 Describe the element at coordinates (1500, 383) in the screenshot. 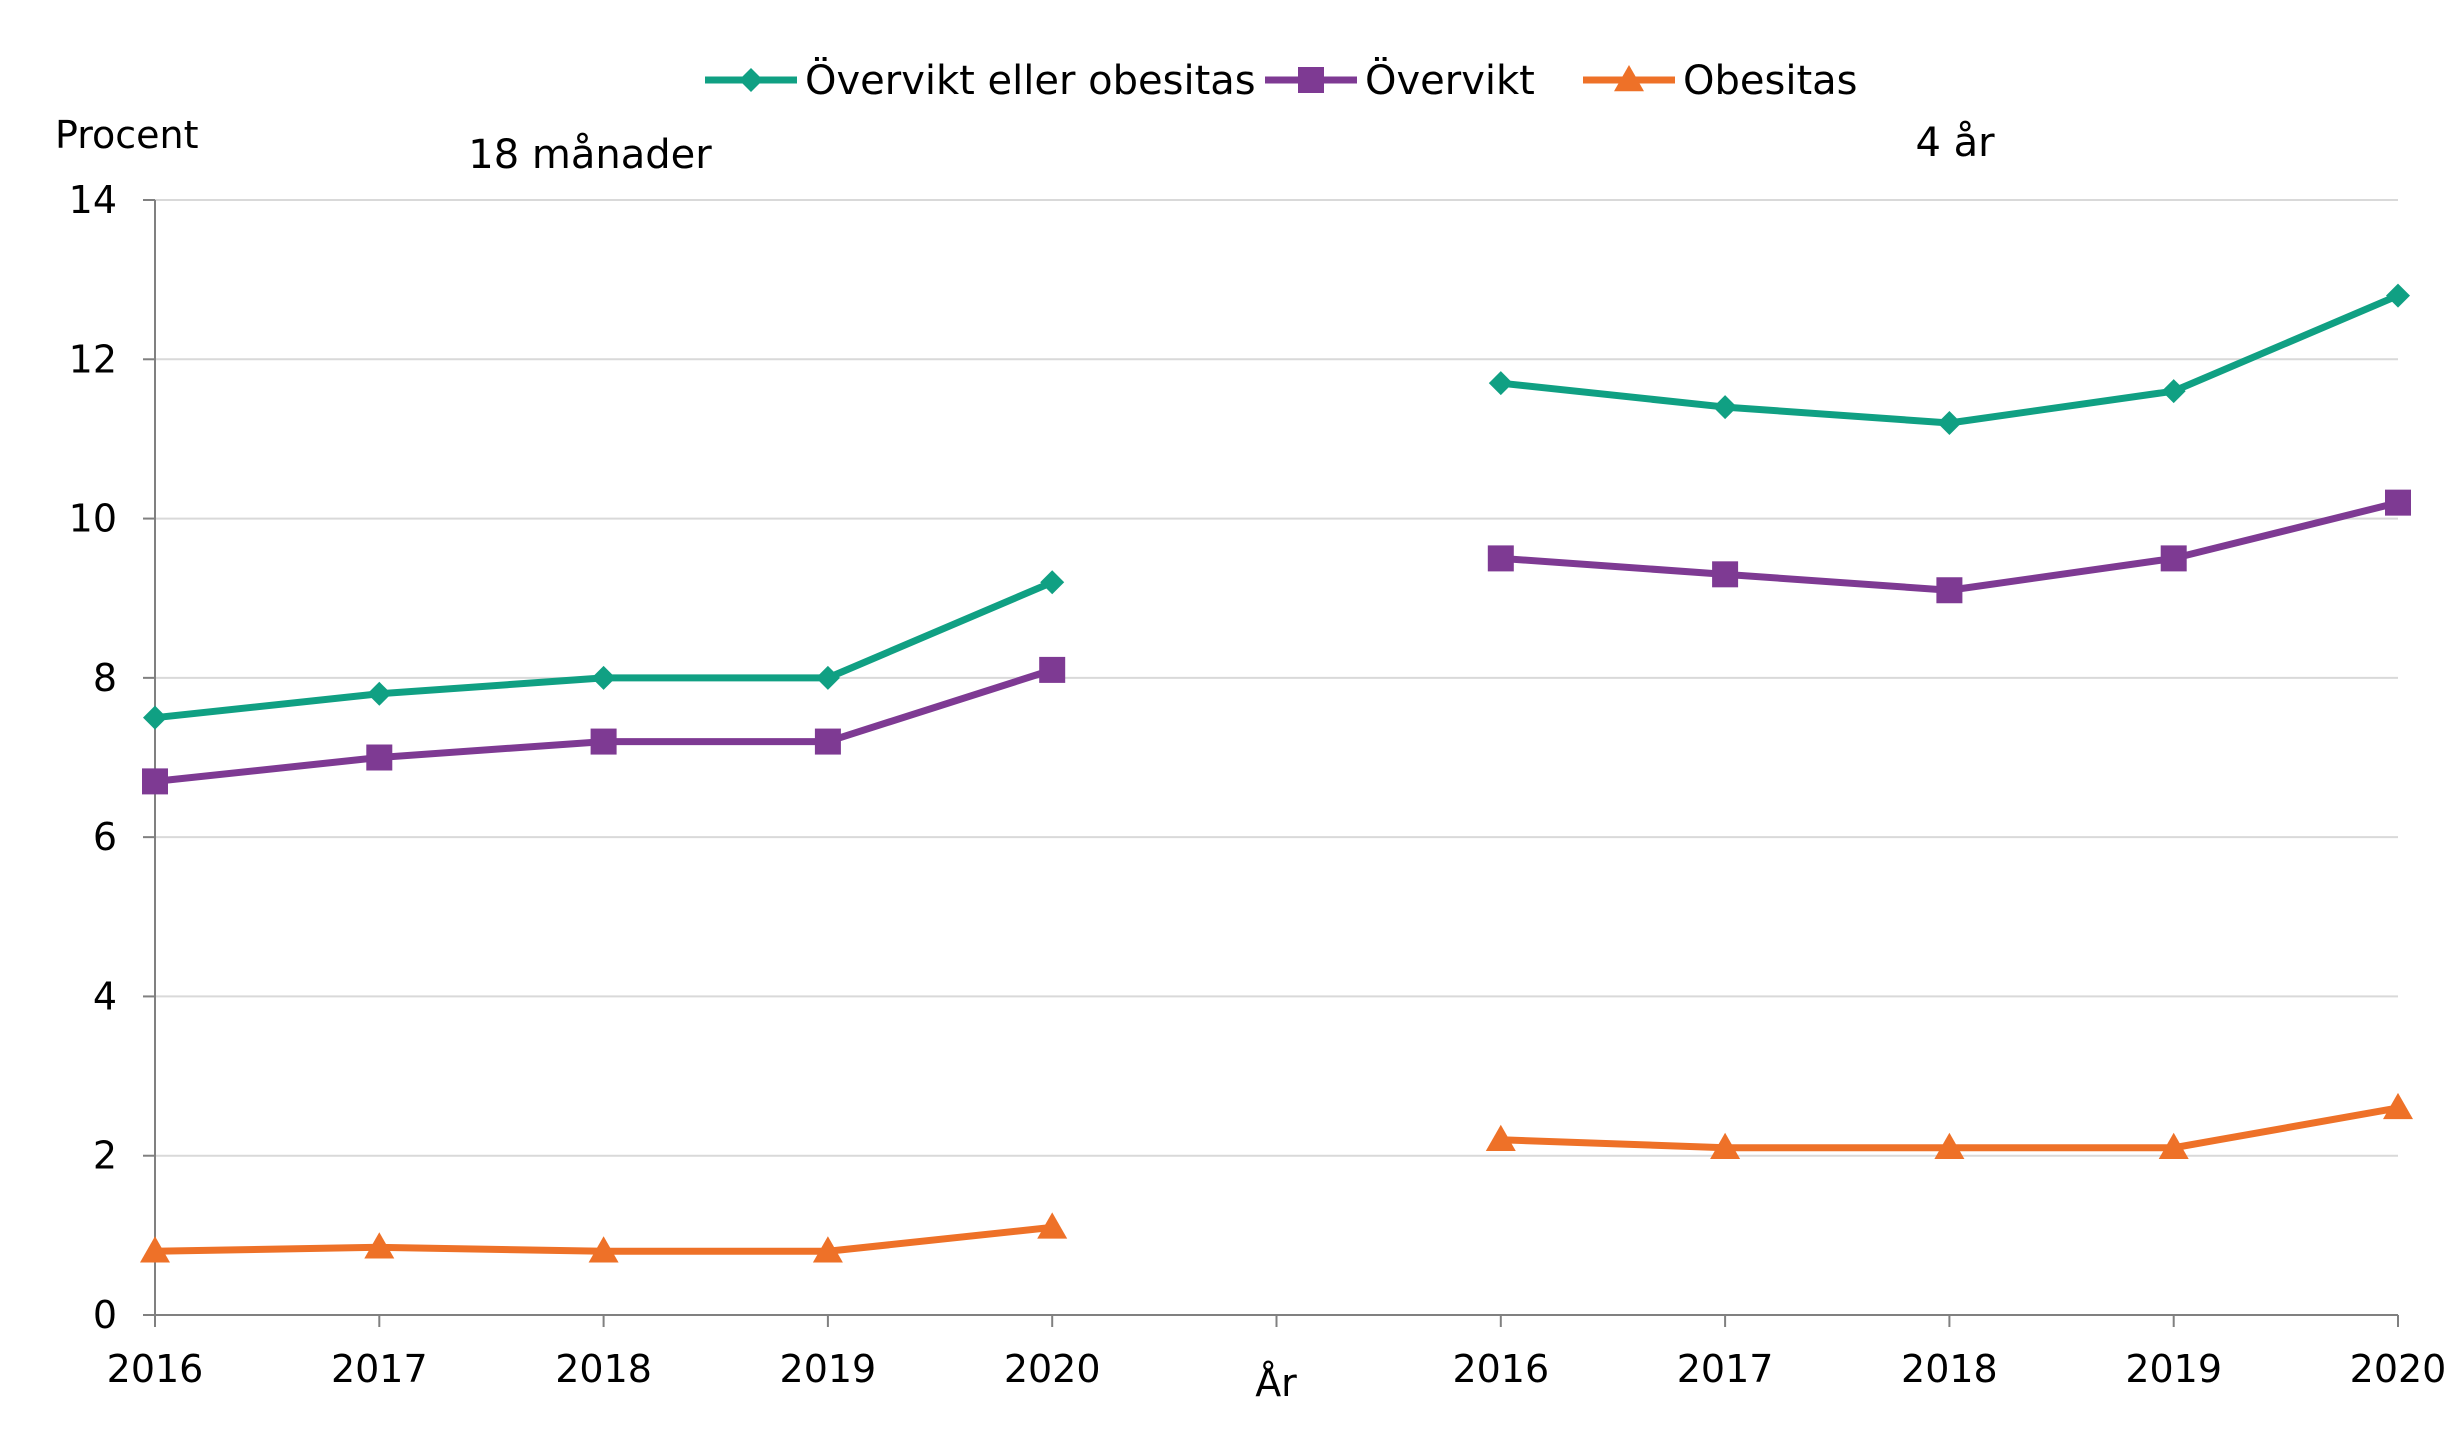

I see `data-point-1-0-2016` at that location.